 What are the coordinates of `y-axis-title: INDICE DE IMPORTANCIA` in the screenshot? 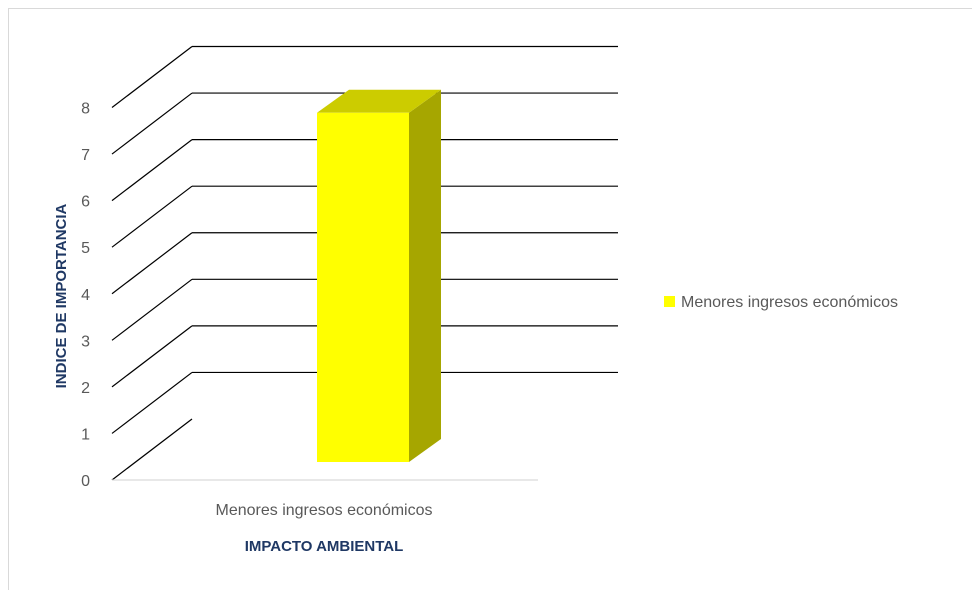 It's located at (61, 295).